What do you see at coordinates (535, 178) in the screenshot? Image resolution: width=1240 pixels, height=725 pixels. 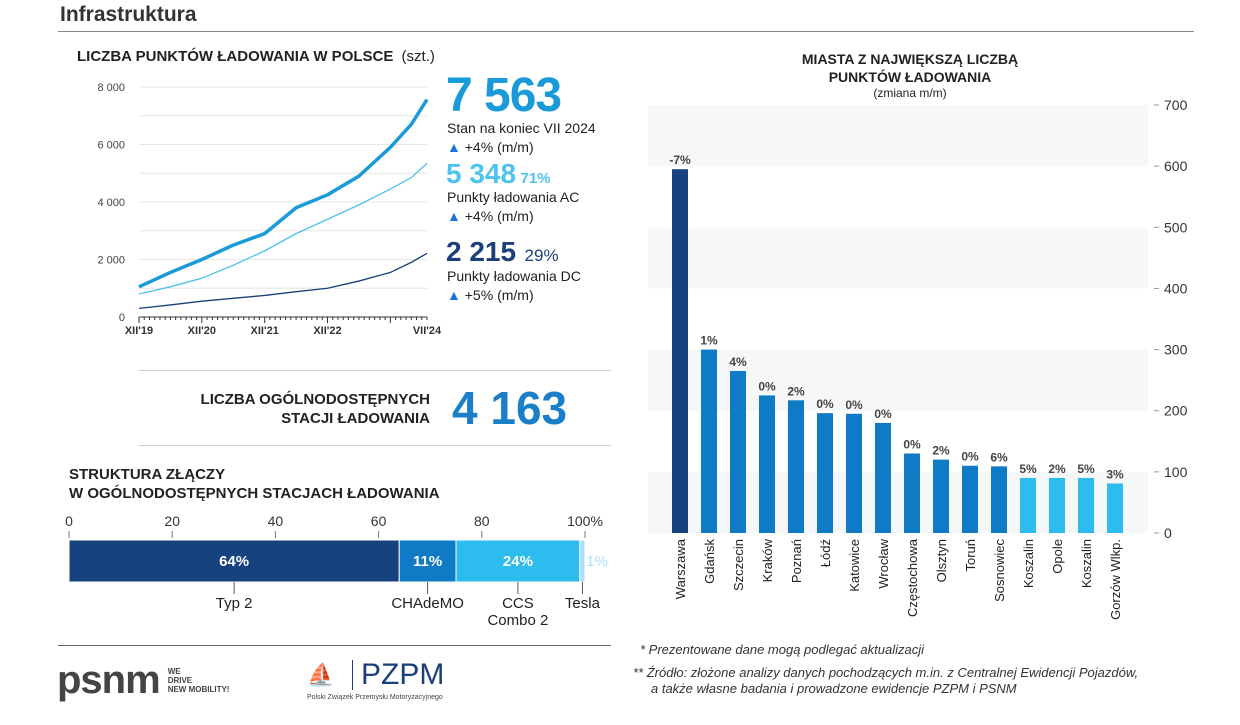 I see `ac-share: 71%` at bounding box center [535, 178].